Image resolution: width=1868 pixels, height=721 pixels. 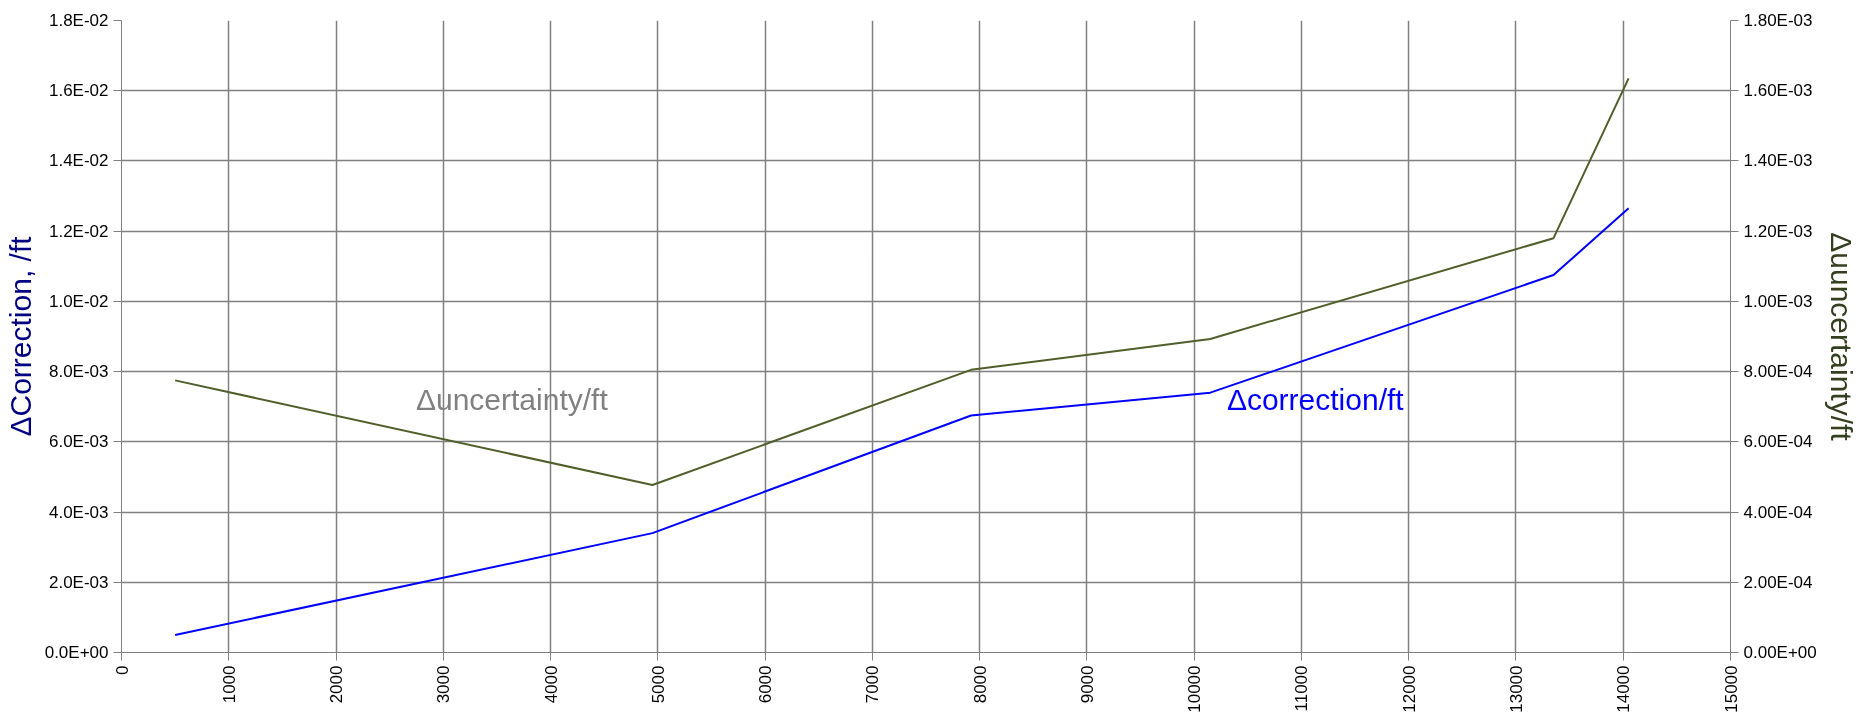 I want to click on y-tick-label: 4.0E-03, so click(x=78, y=512).